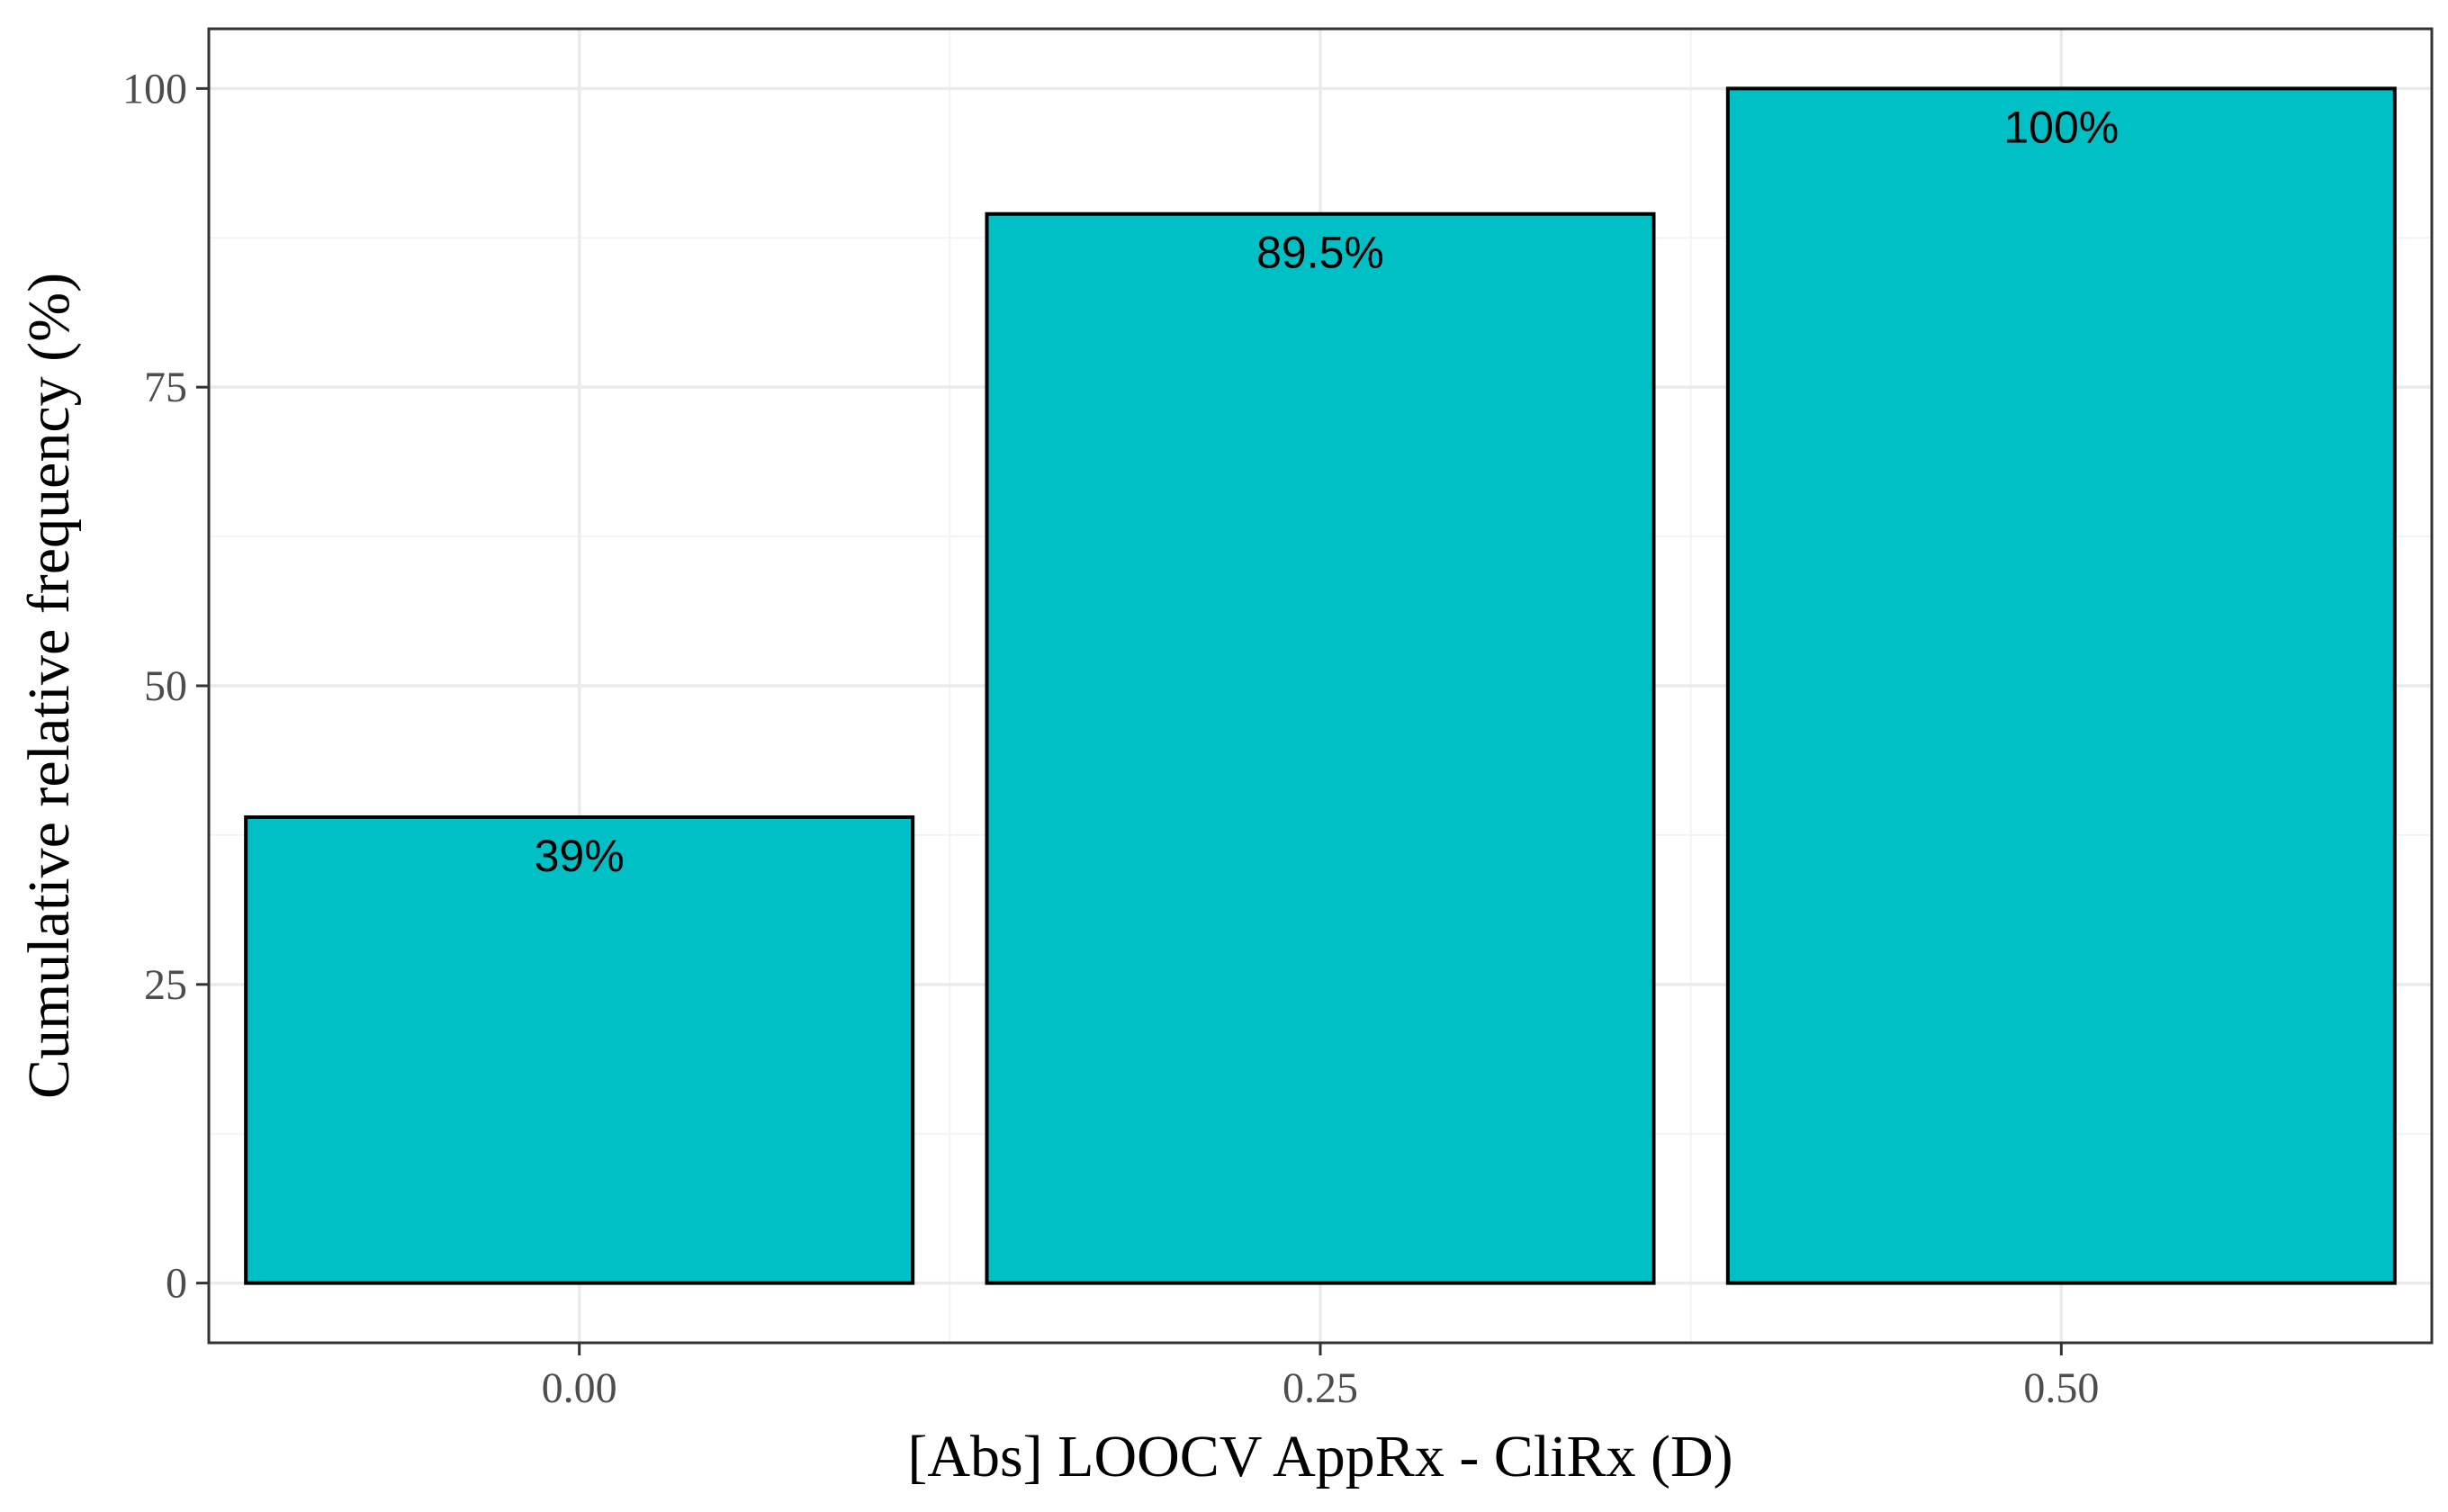 This screenshot has width=2448, height=1512. Describe the element at coordinates (1320, 1388) in the screenshot. I see `x-tick-label: 0.25` at that location.